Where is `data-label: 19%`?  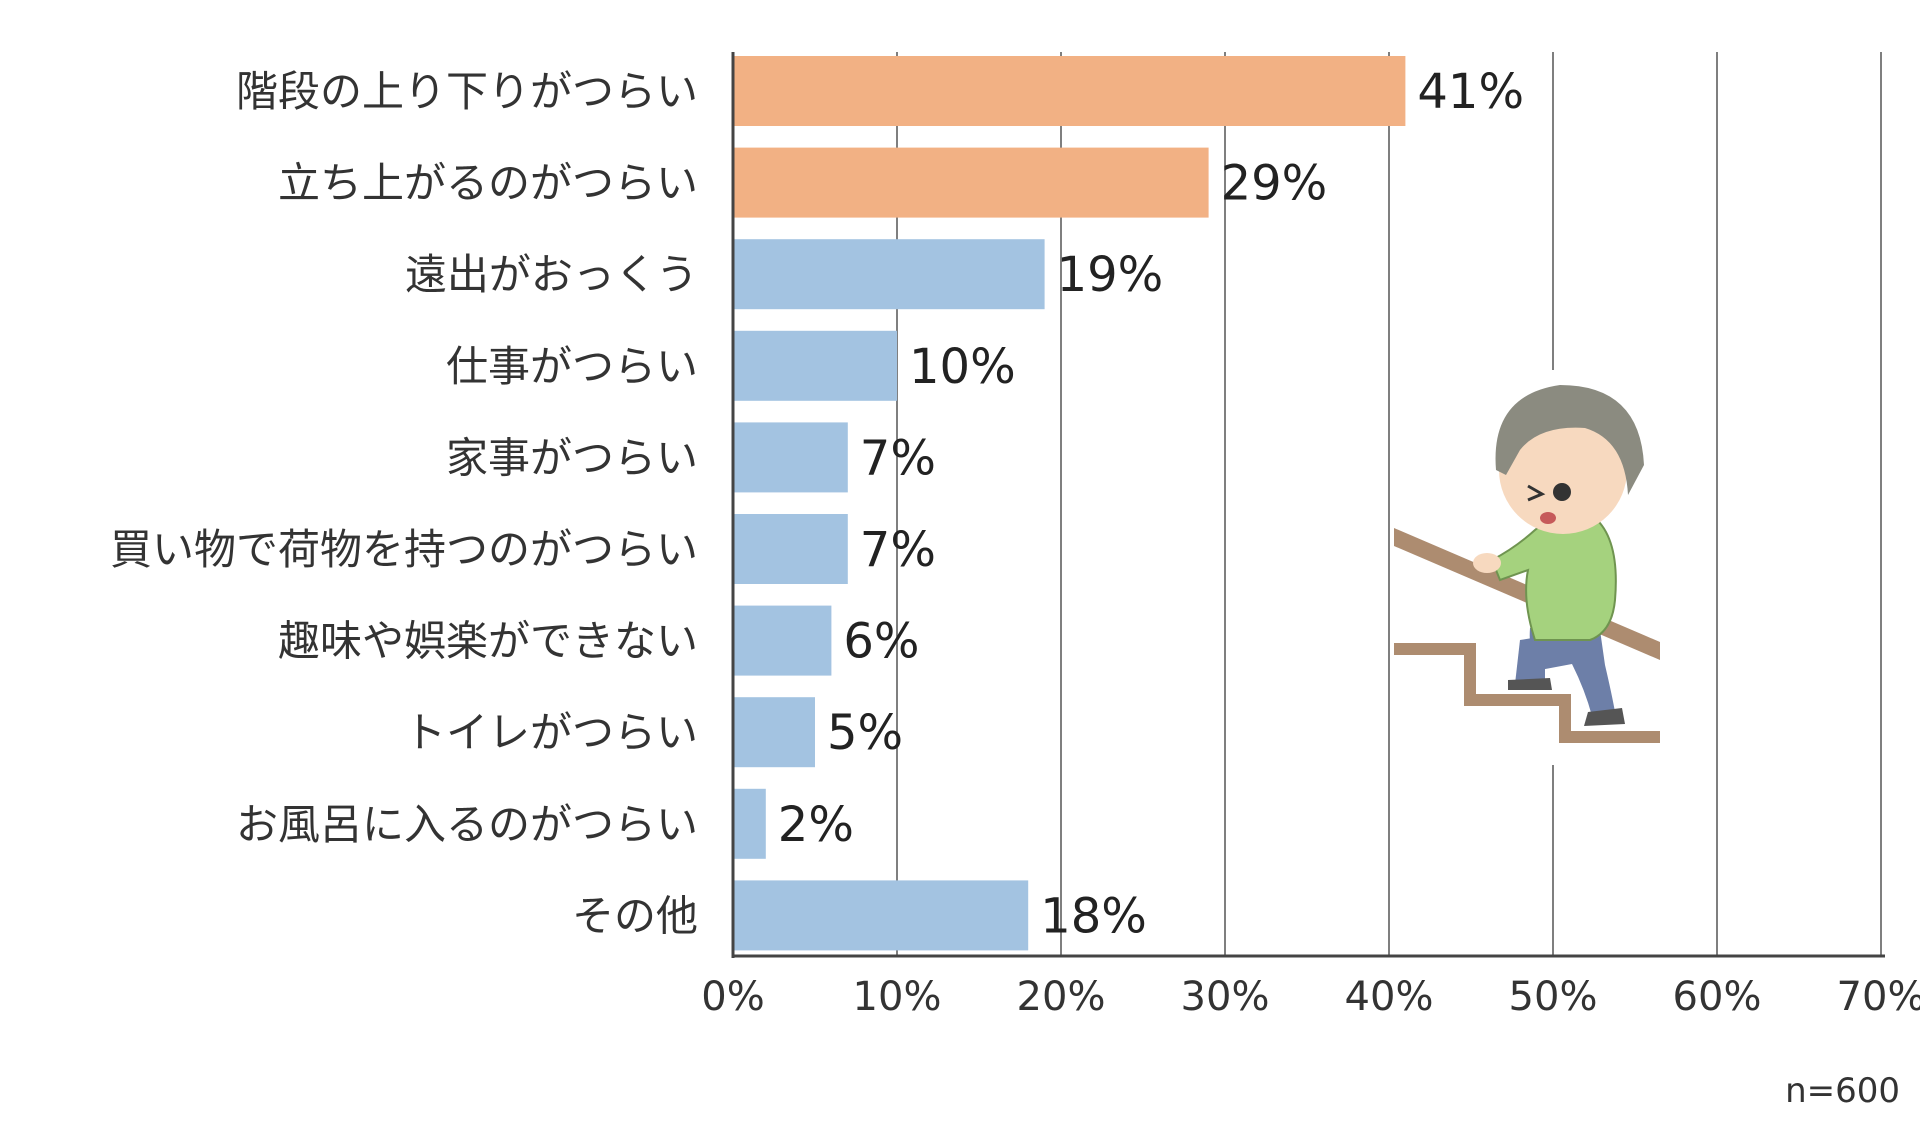
data-label: 19% is located at coordinates (1110, 275).